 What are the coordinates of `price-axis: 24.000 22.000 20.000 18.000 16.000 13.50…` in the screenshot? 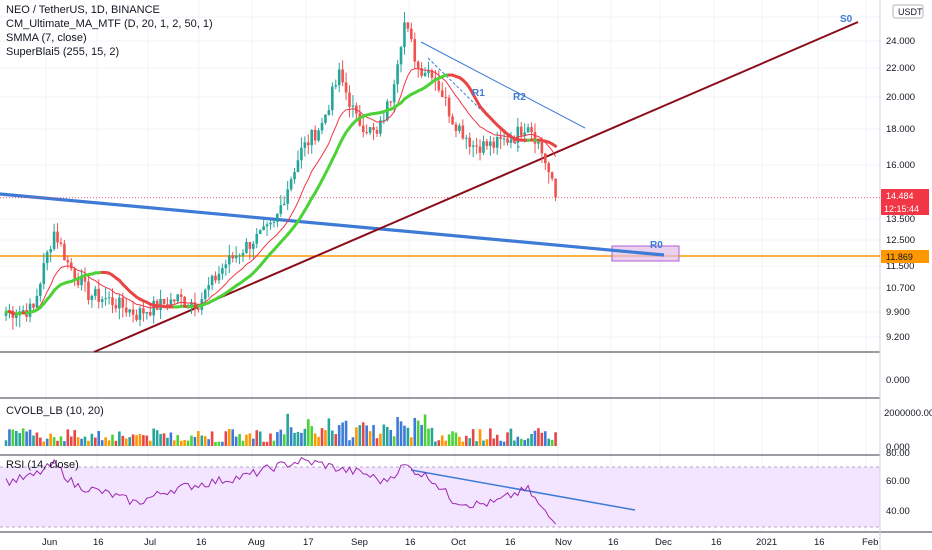 It's located at (908, 276).